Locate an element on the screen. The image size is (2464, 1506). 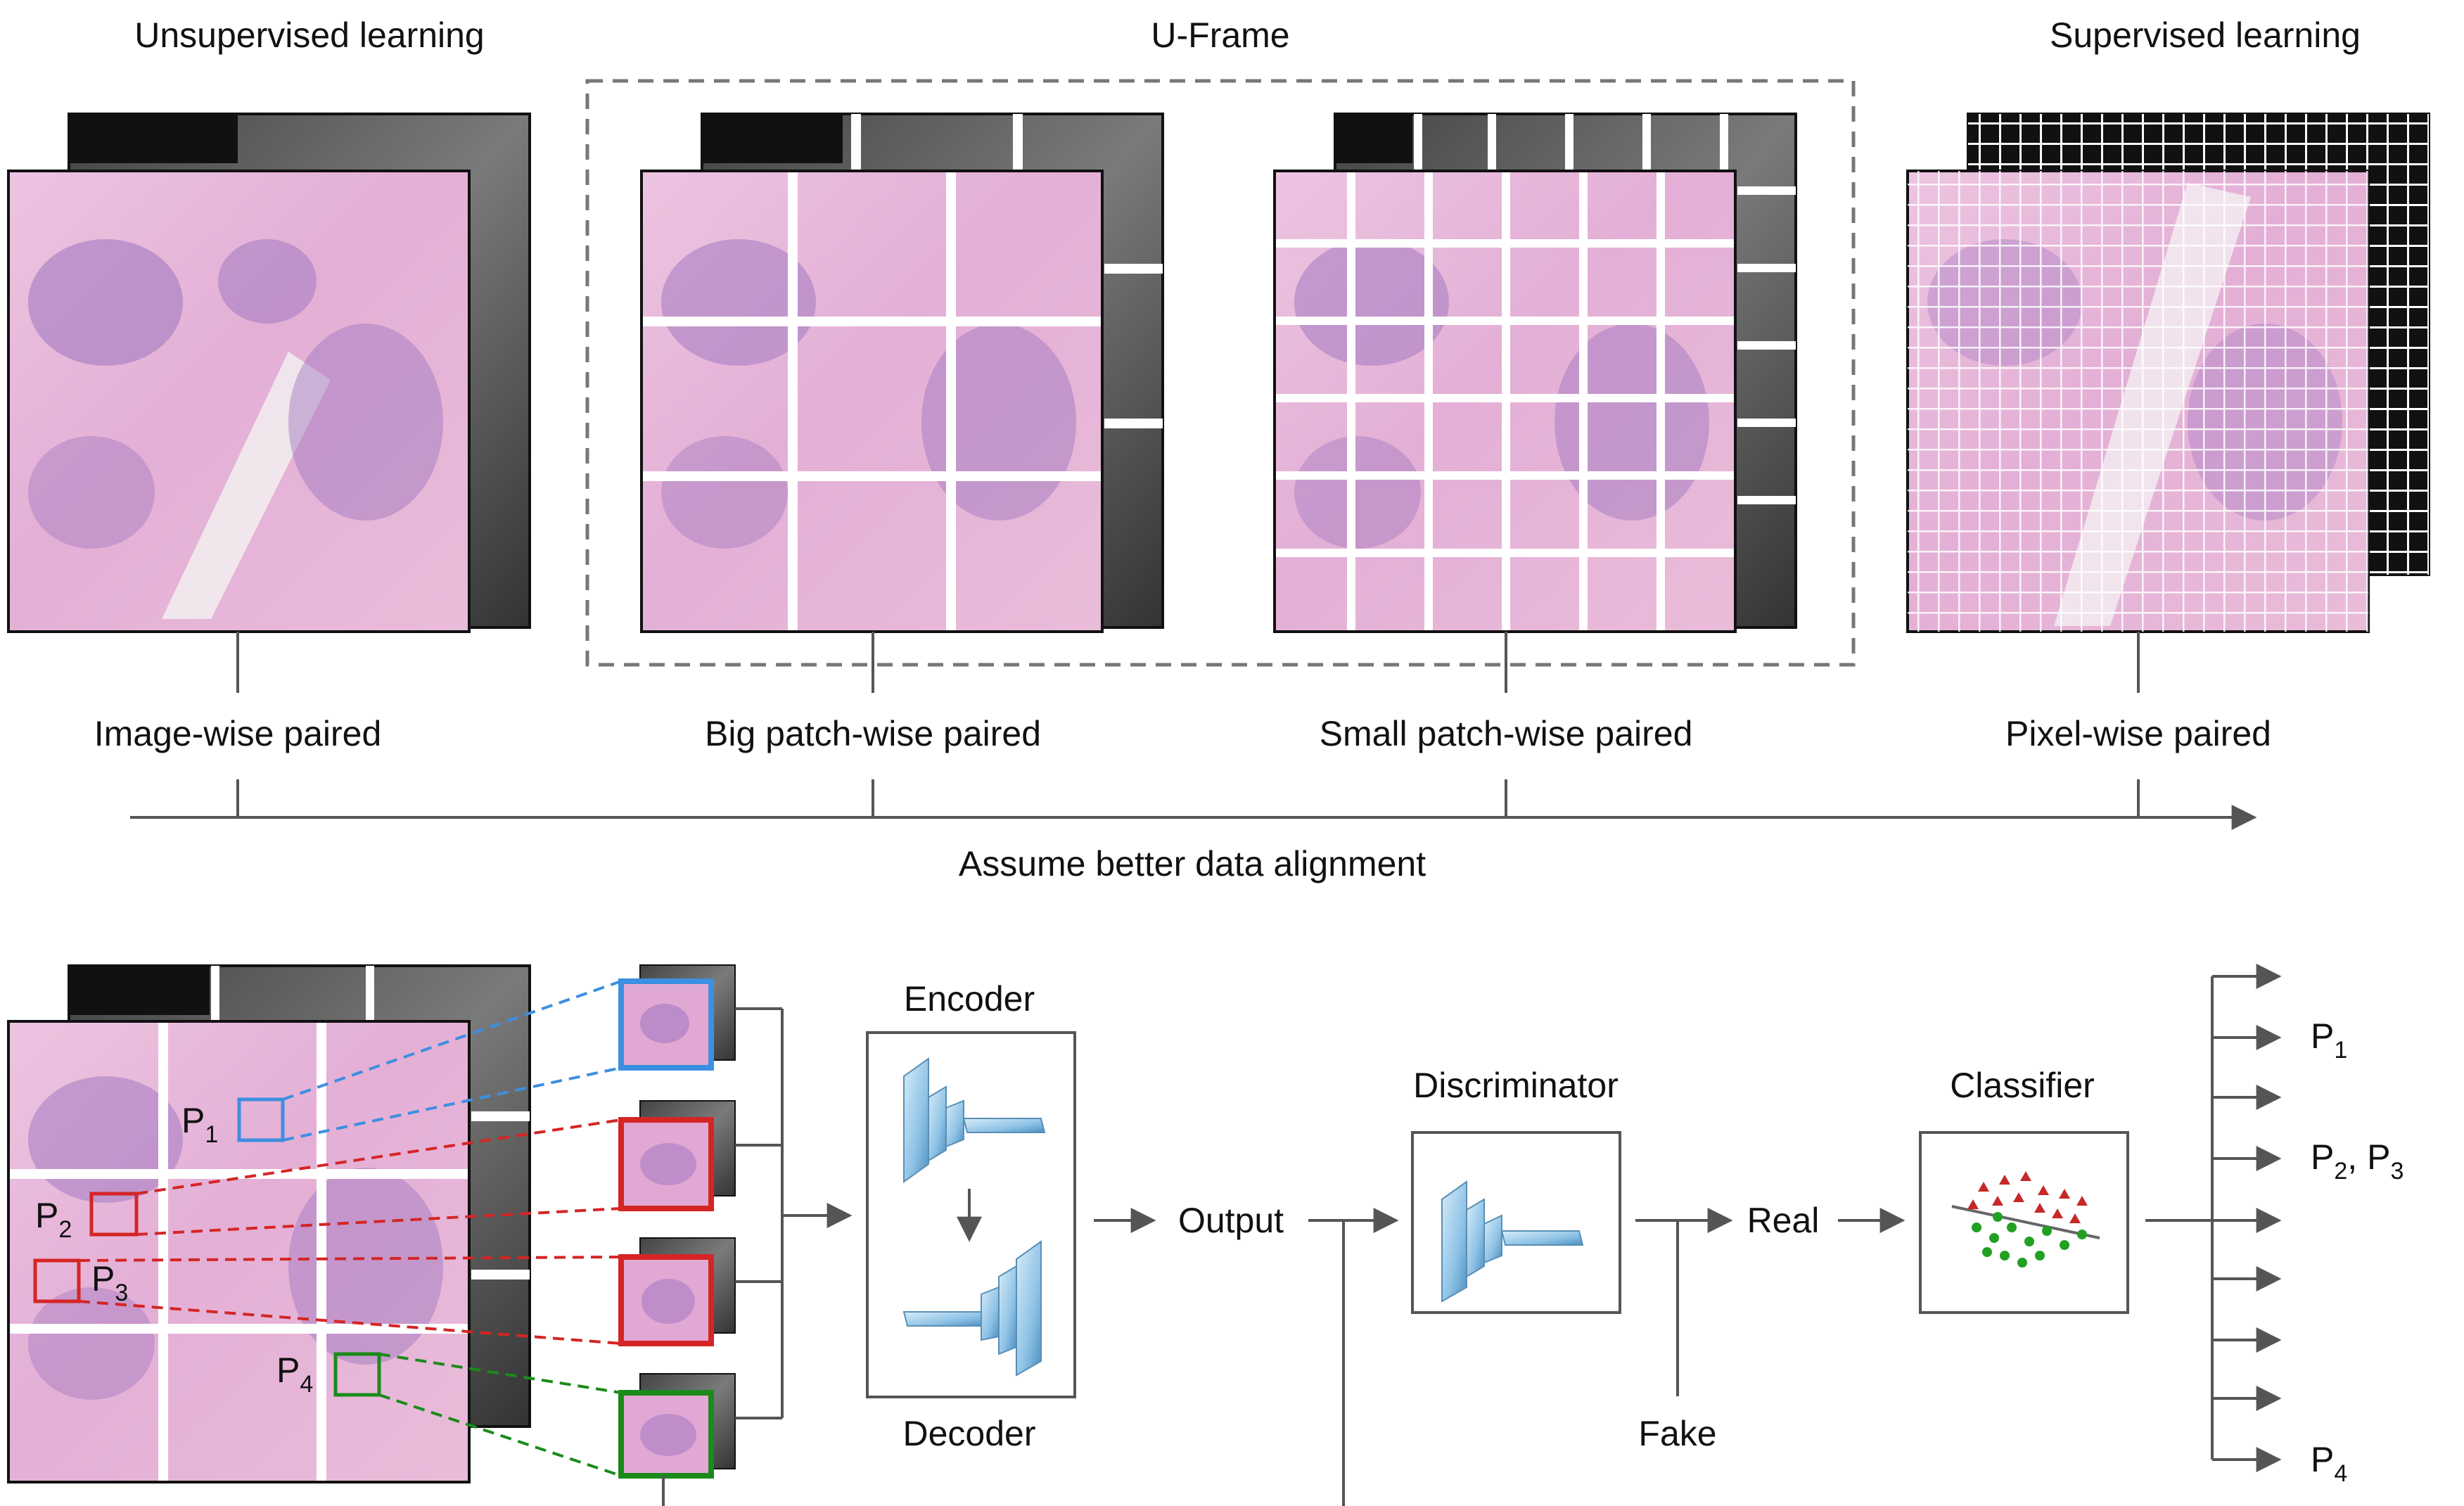
heading-supervised: Supervised learning is located at coordinates (2205, 35).